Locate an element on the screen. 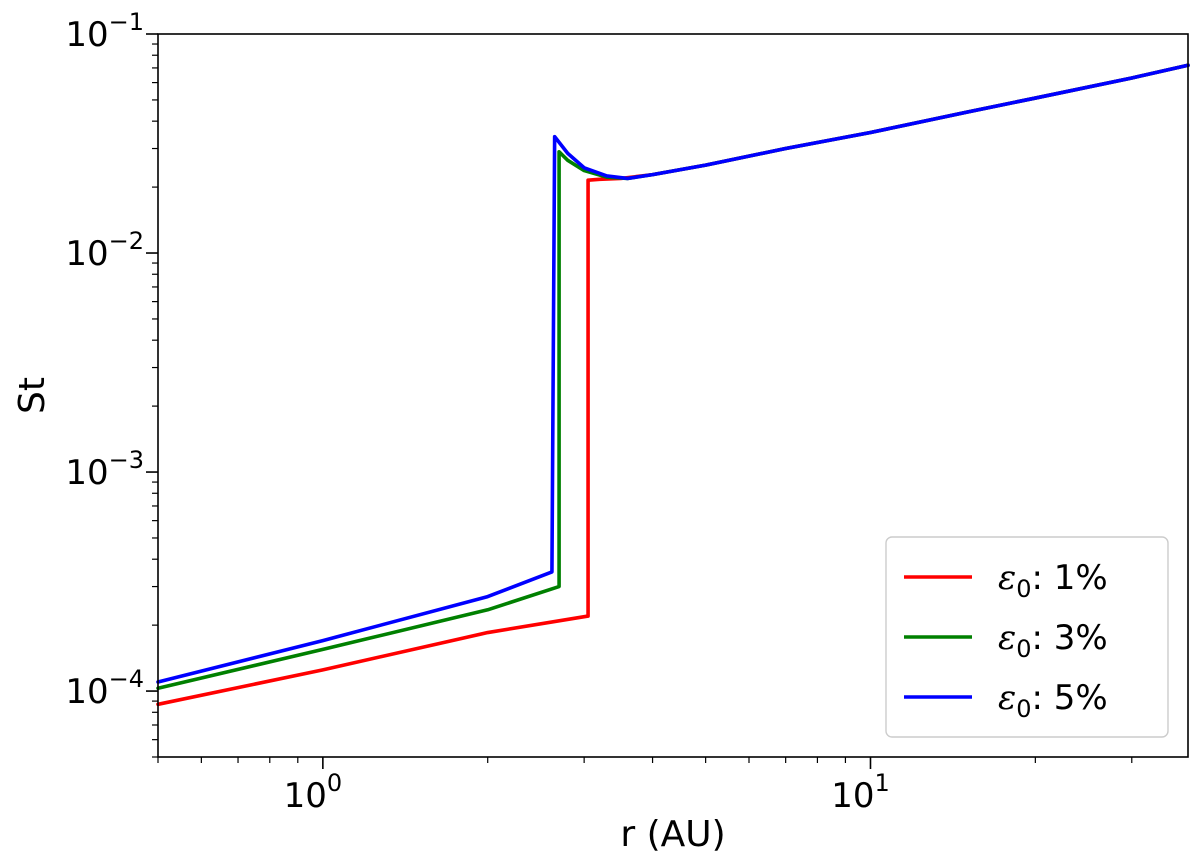 The height and width of the screenshot is (864, 1200). y-tick-label: 10⁻¹ is located at coordinates (104, 31).